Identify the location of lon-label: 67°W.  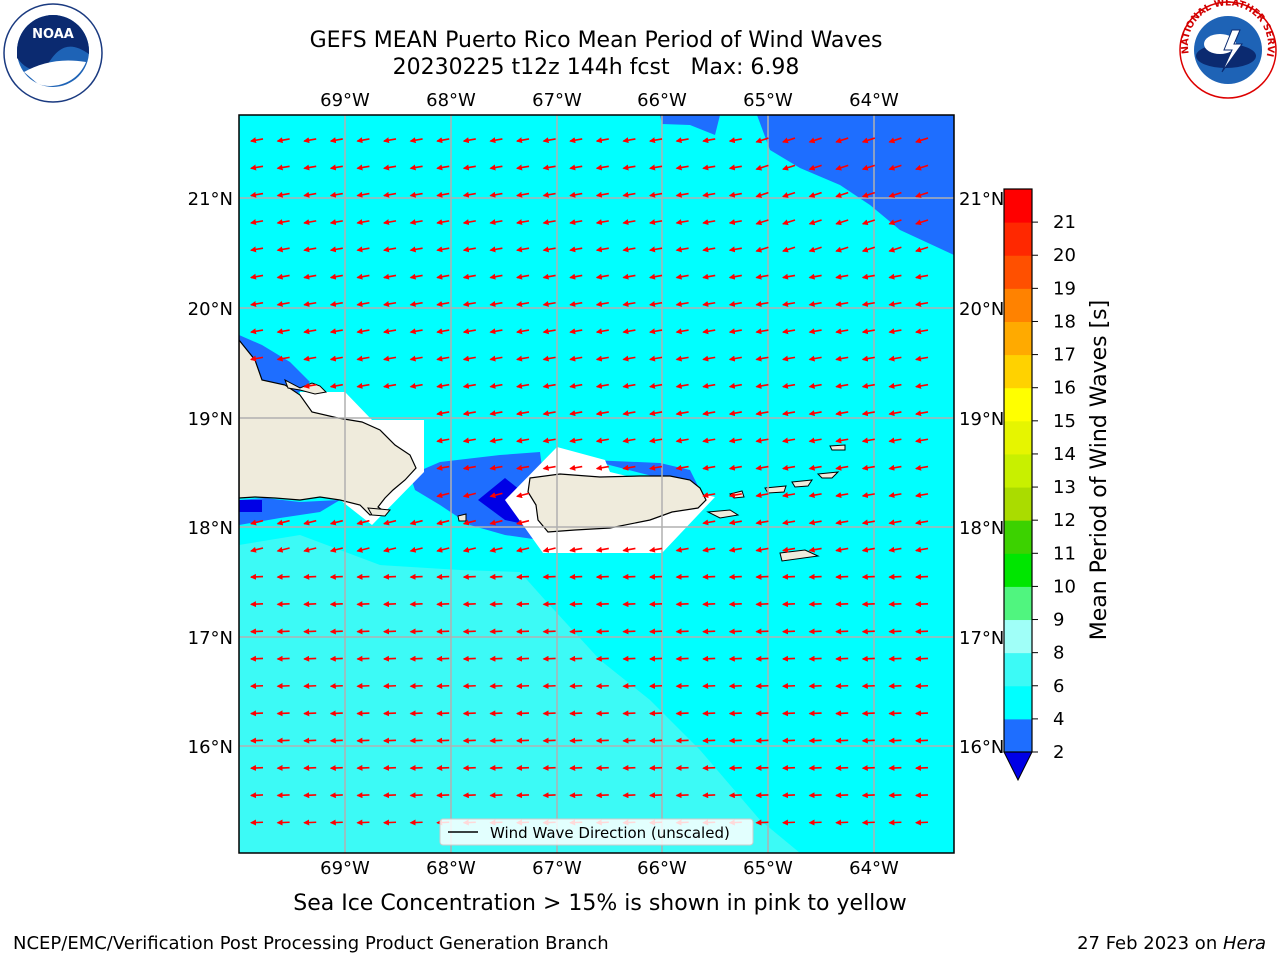
(557, 868).